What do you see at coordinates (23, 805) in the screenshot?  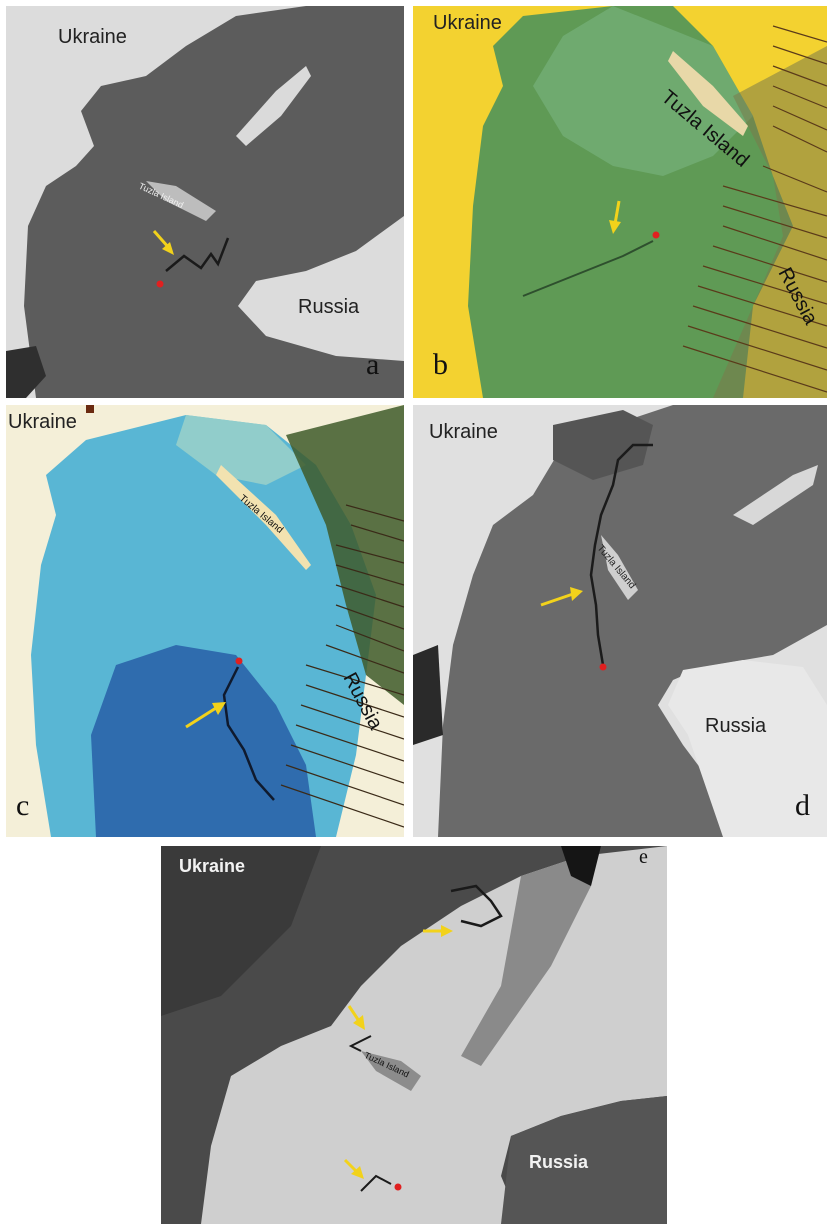 I see `panel-letter: c` at bounding box center [23, 805].